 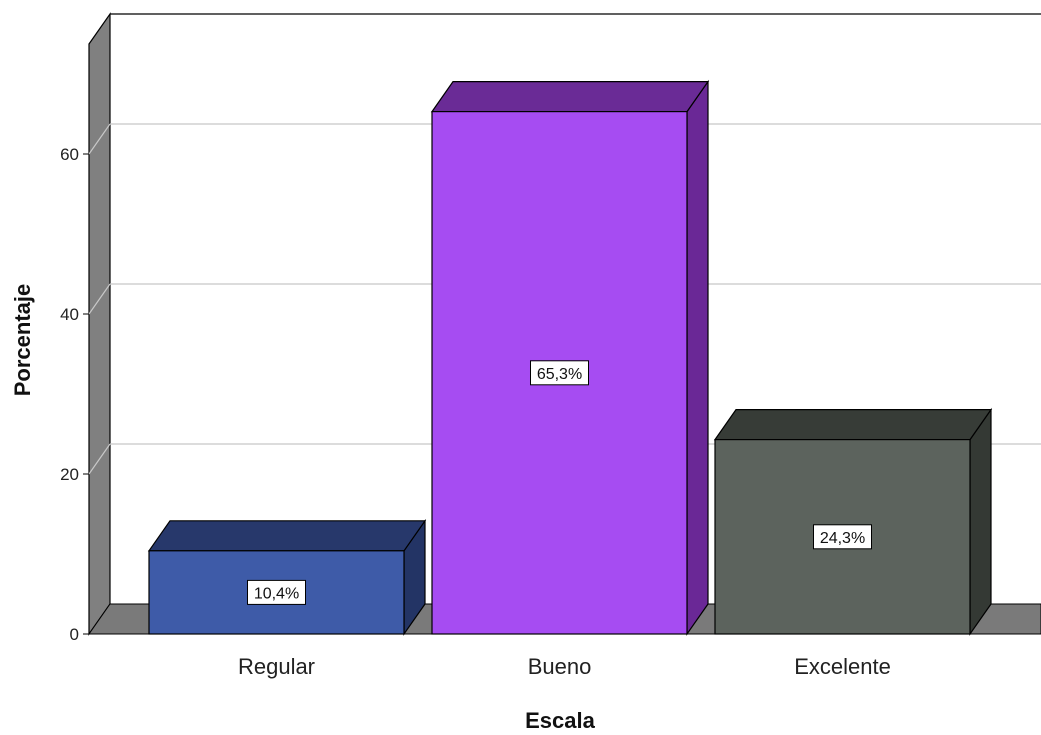 I want to click on y-tick-label: 60, so click(x=69, y=154).